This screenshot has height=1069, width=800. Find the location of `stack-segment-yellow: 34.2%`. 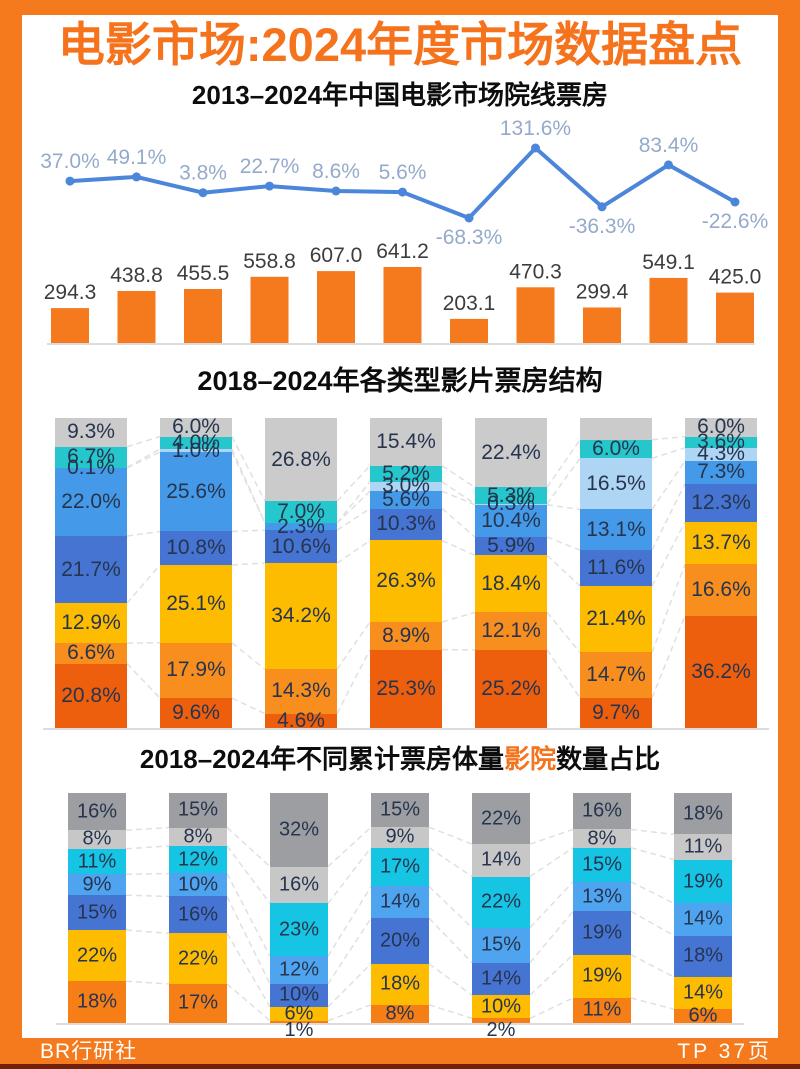

stack-segment-yellow: 34.2% is located at coordinates (301, 616).